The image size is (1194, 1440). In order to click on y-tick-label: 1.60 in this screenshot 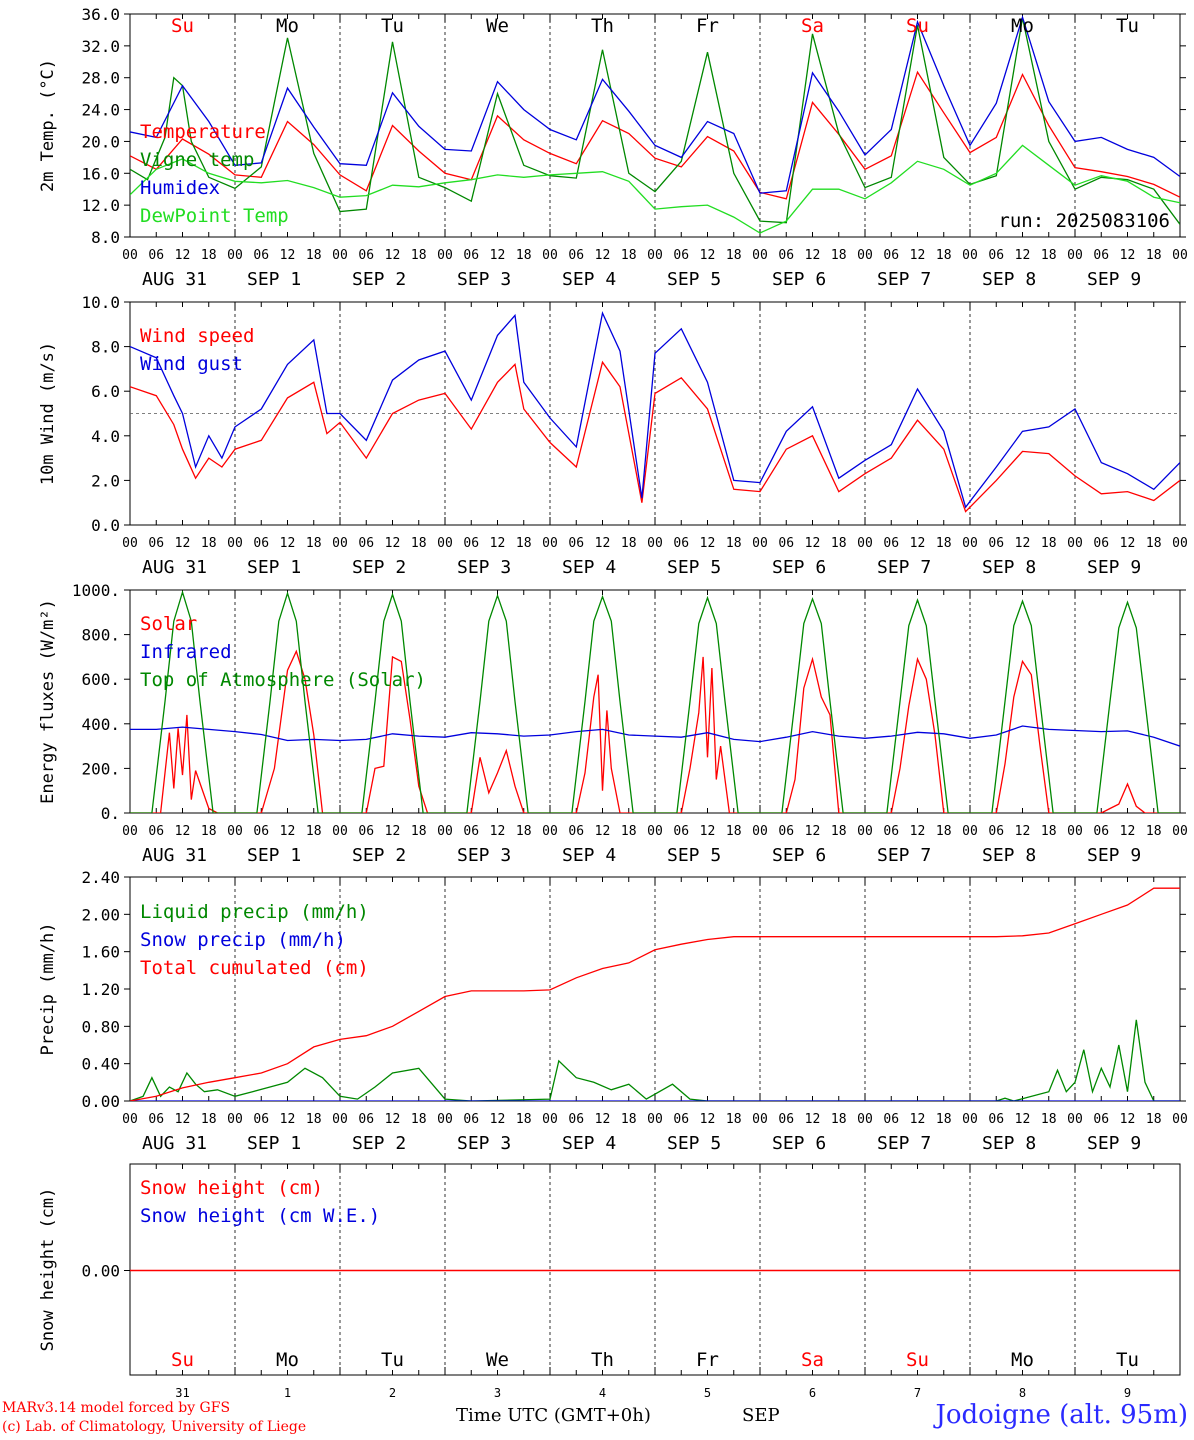, I will do `click(100, 952)`.